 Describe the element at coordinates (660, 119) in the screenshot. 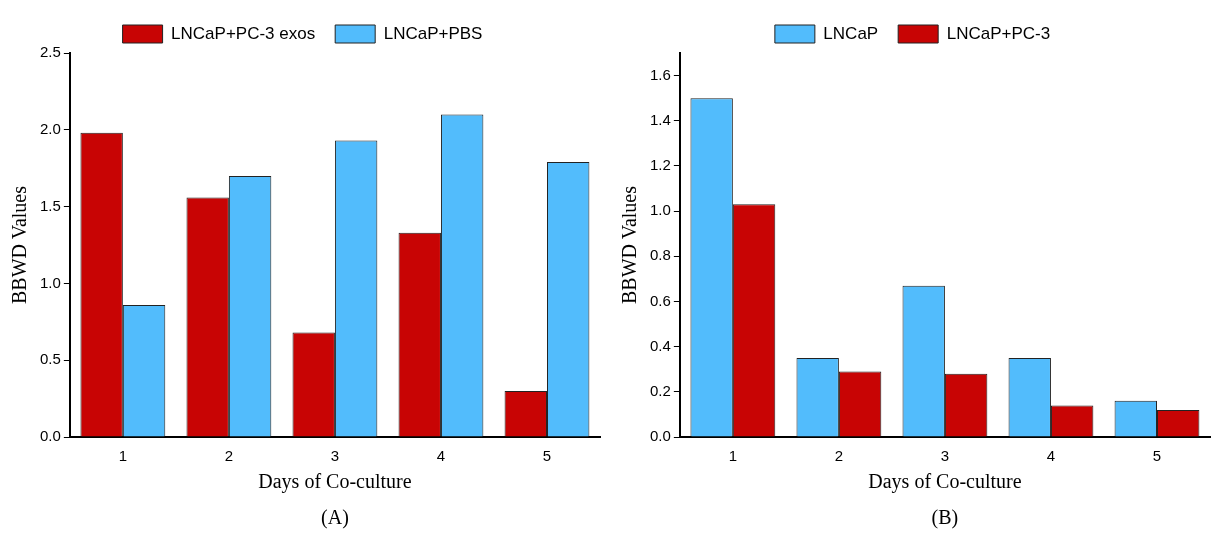

I see `y-tick-label: 1.4` at that location.